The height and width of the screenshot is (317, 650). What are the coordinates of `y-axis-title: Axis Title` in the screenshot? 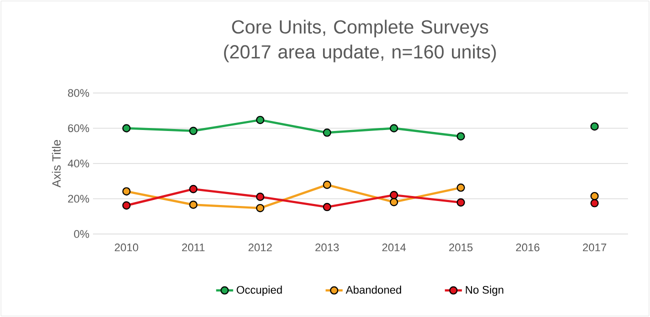 It's located at (56, 164).